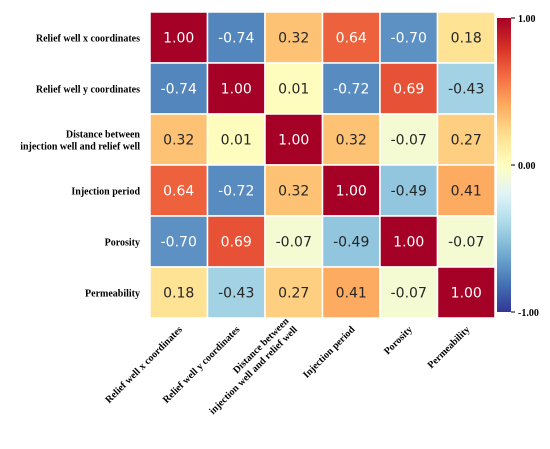 This screenshot has width=550, height=449. Describe the element at coordinates (88, 90) in the screenshot. I see `row-label: Relief well y coordinates` at that location.